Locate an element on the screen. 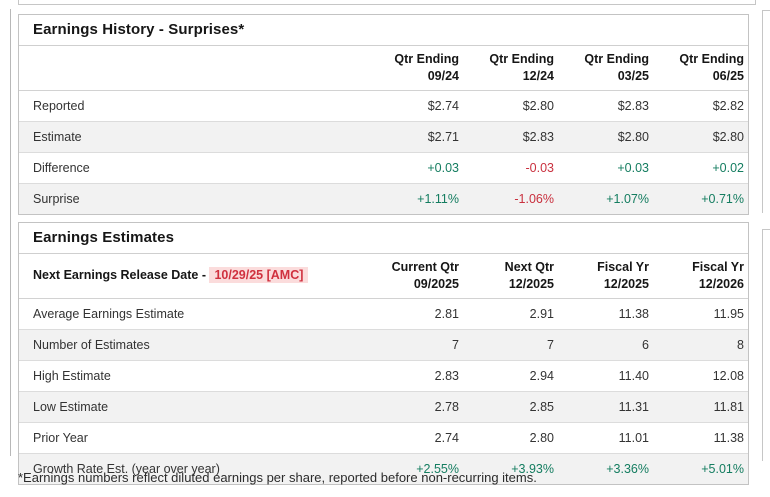 The height and width of the screenshot is (497, 770). column-header: Next Qtr 12/2025 is located at coordinates (510, 276).